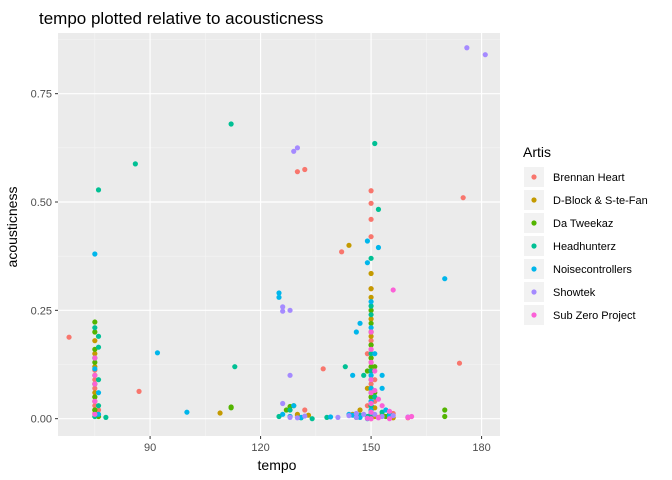 The width and height of the screenshot is (672, 480). What do you see at coordinates (317, 445) in the screenshot?
I see `x-axis-ticks: 90 120 150 180` at bounding box center [317, 445].